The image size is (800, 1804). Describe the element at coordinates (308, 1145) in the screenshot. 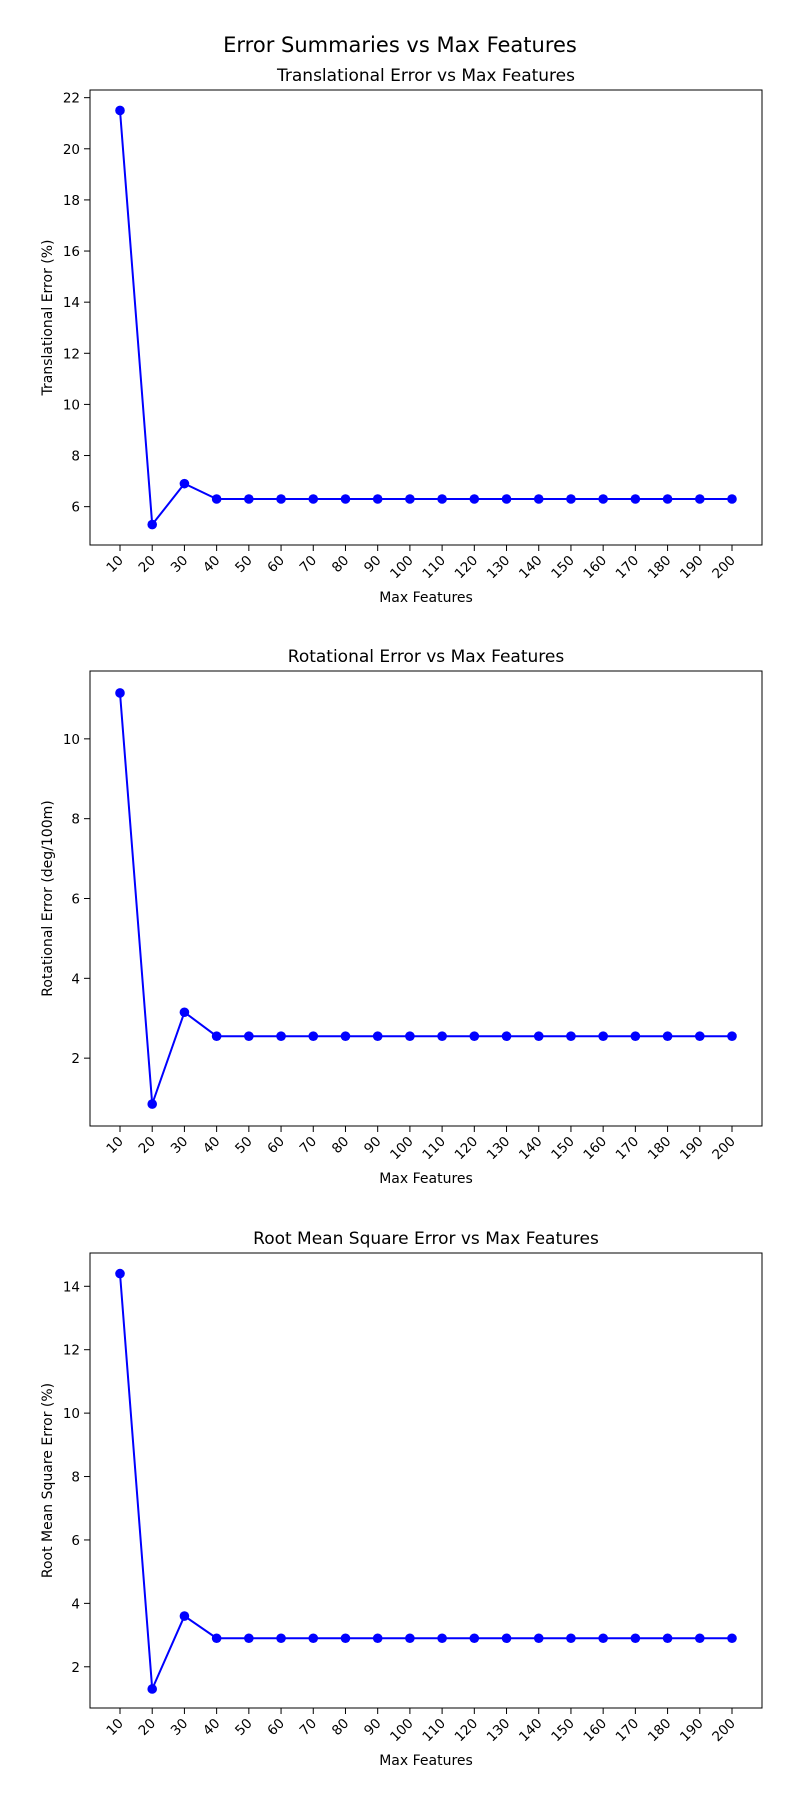

I see `x-tick-label: 70` at that location.